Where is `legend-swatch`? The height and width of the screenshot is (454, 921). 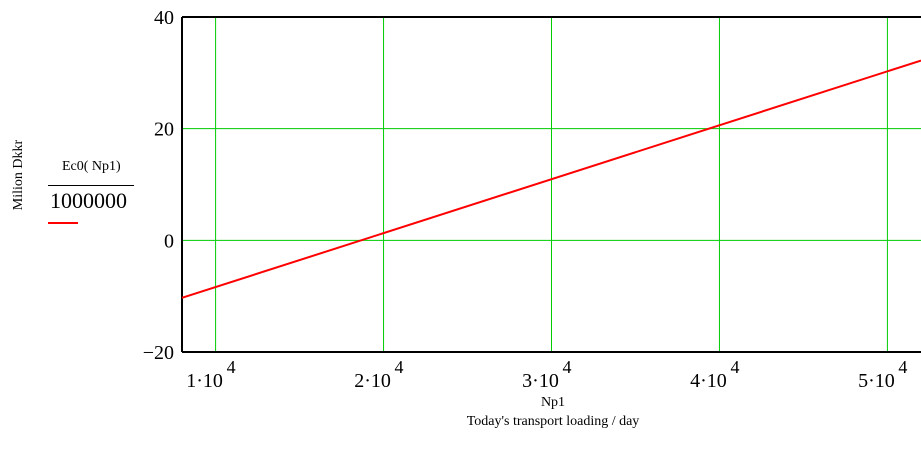
legend-swatch is located at coordinates (63, 223).